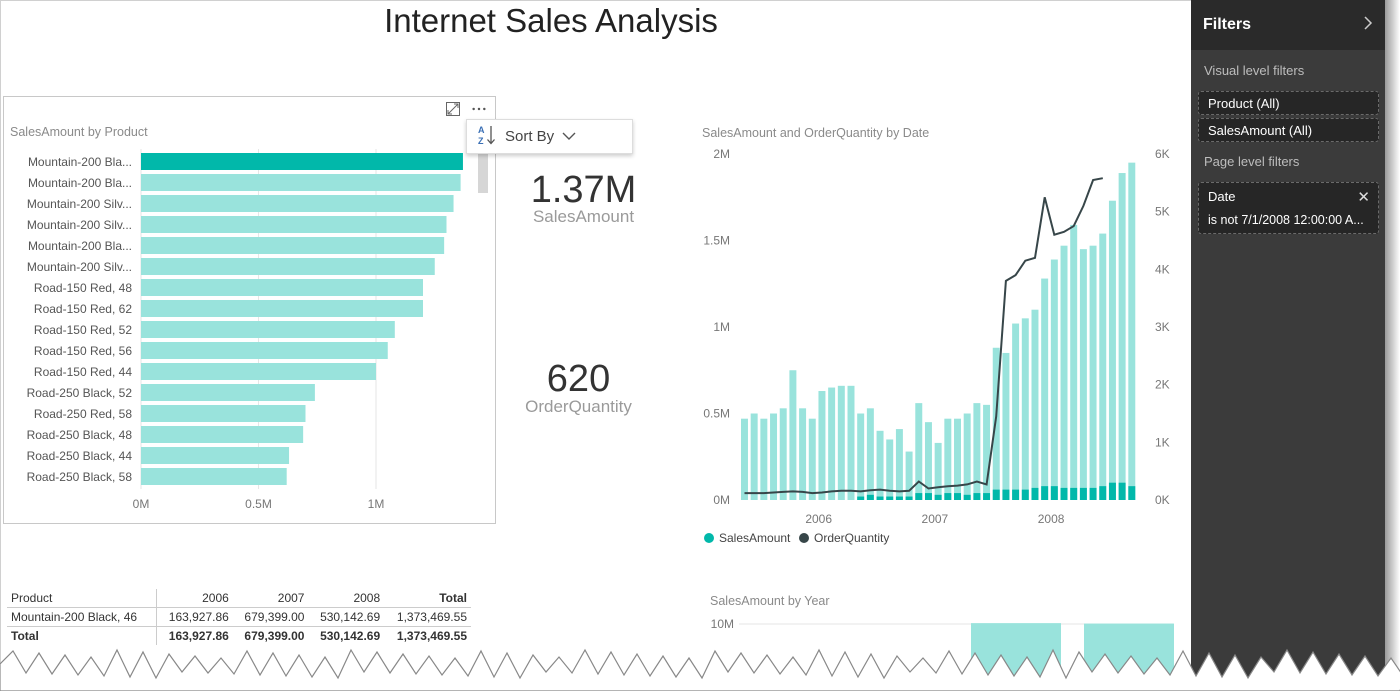 The height and width of the screenshot is (691, 1400). What do you see at coordinates (1162, 500) in the screenshot?
I see `y-tick-label-right: 0K` at bounding box center [1162, 500].